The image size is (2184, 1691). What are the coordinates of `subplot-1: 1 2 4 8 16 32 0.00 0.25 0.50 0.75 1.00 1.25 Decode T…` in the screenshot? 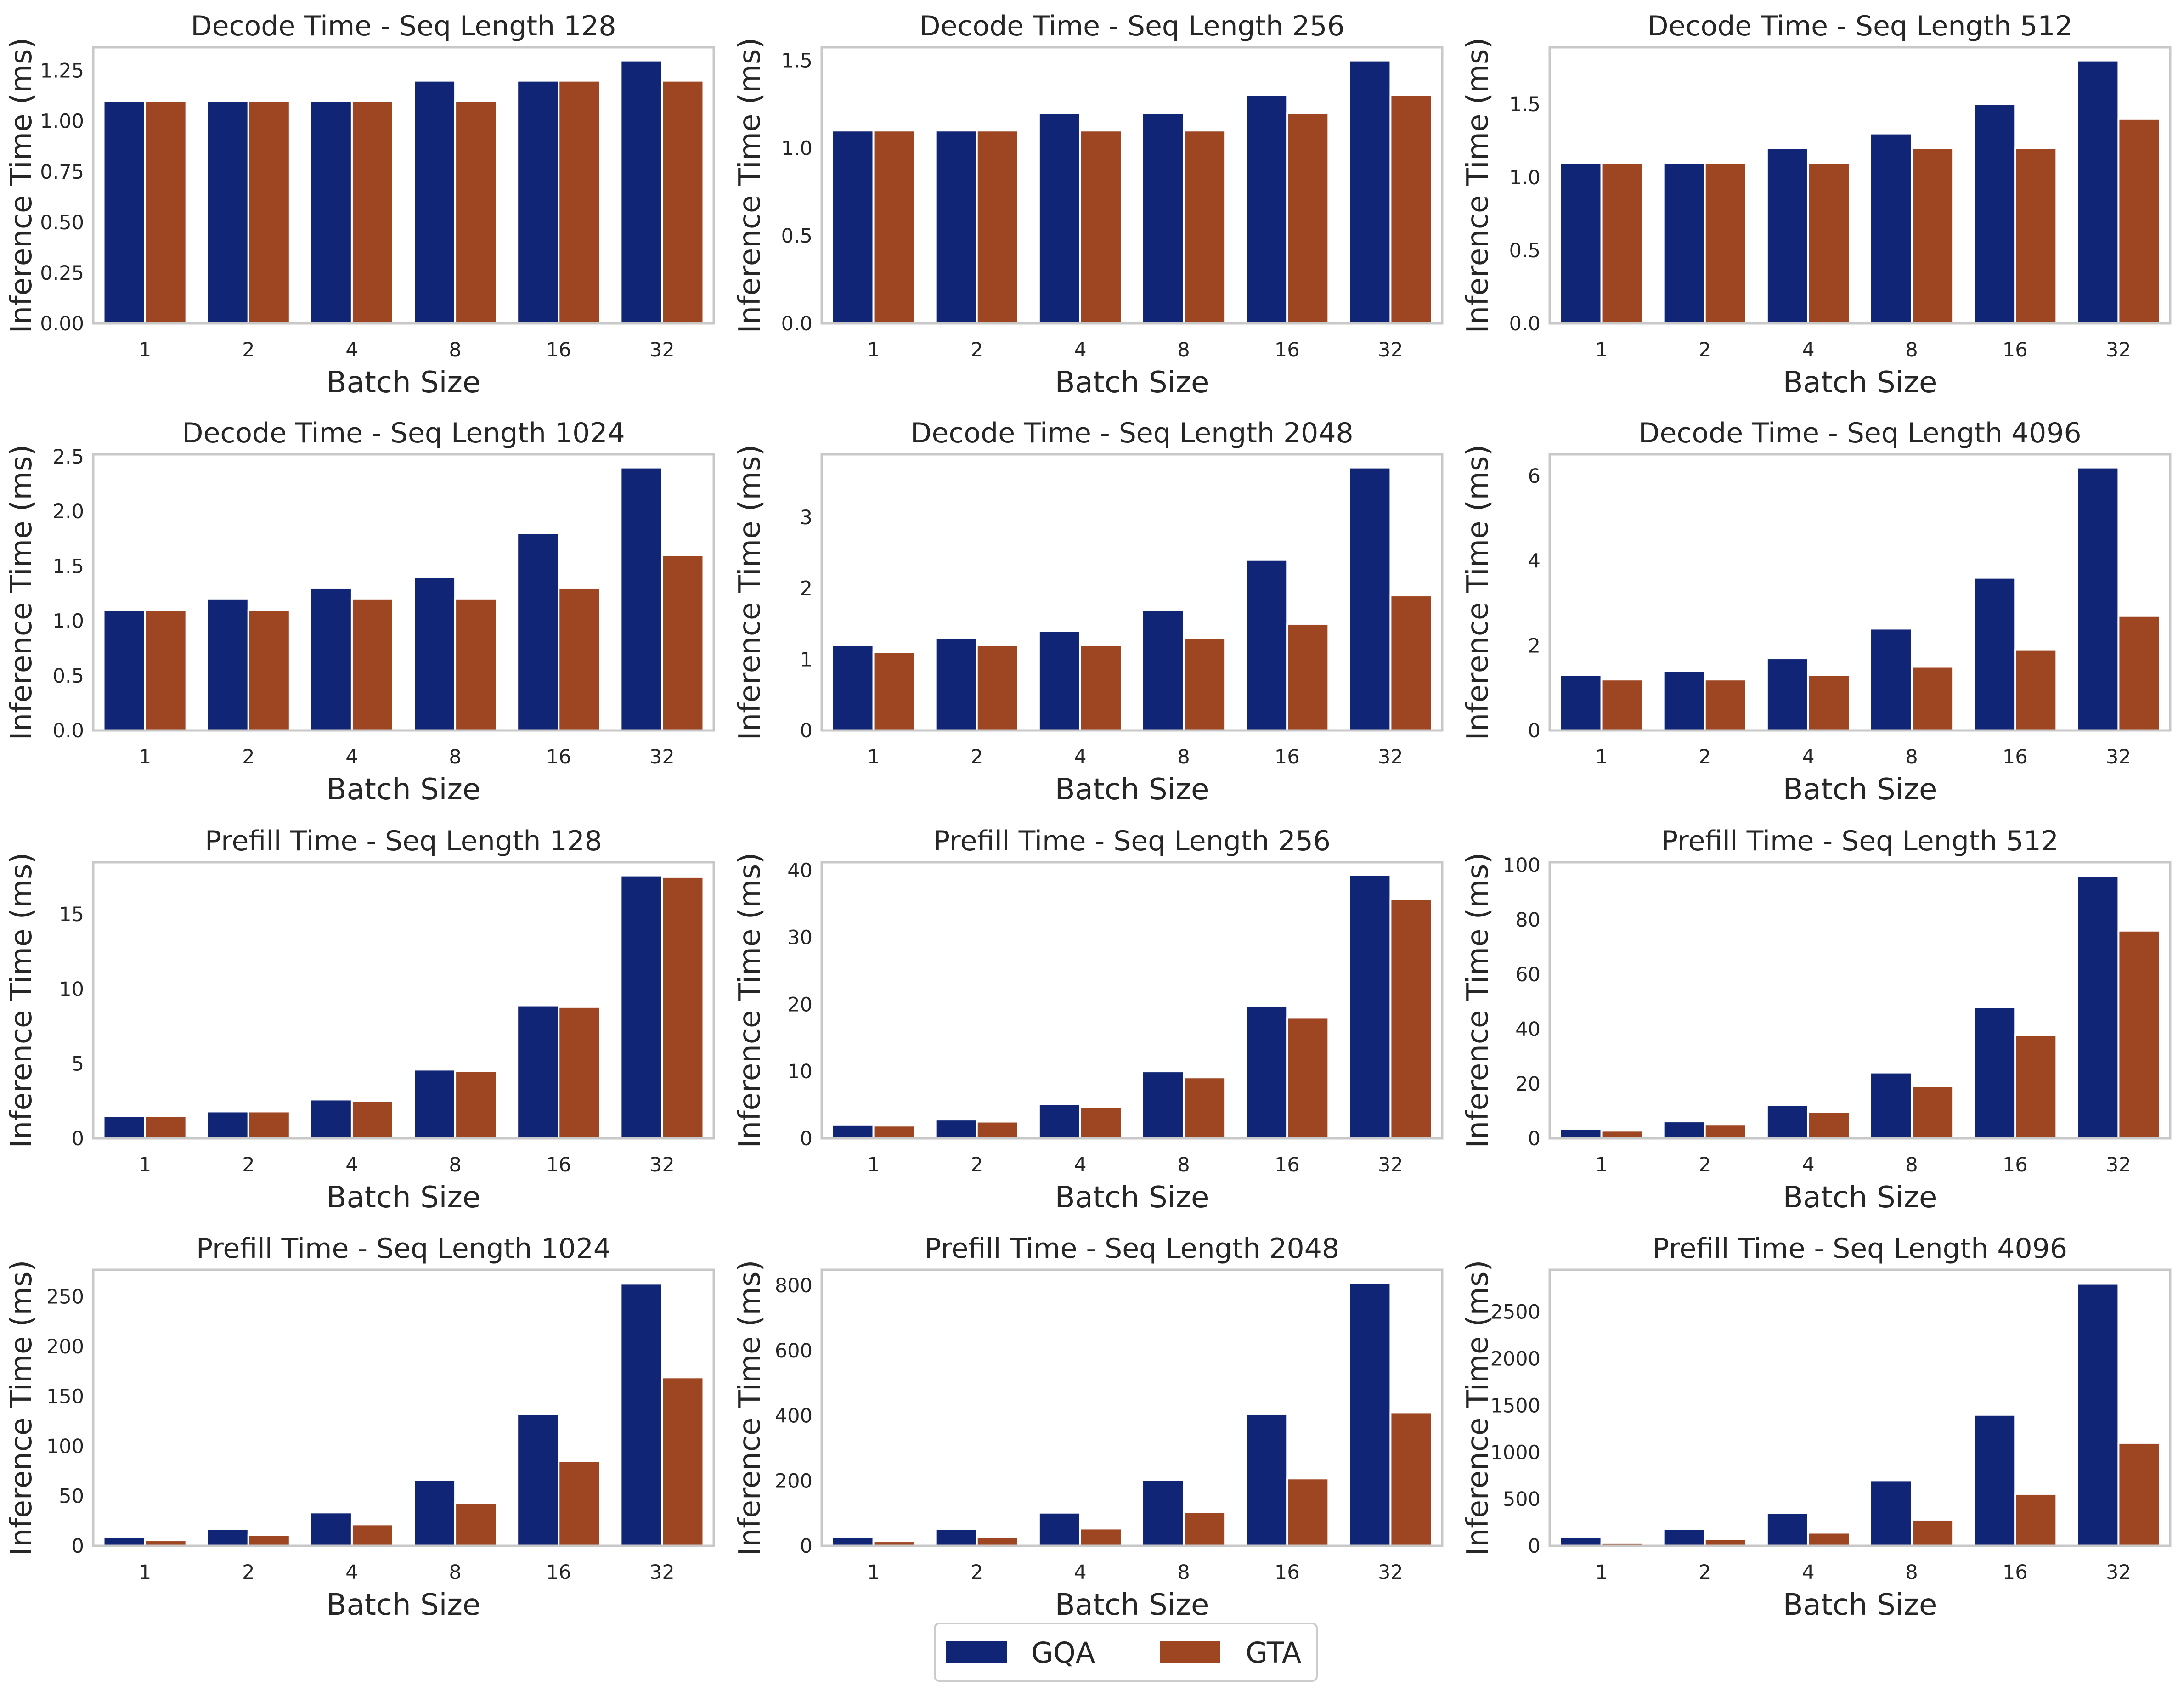 It's located at (360, 205).